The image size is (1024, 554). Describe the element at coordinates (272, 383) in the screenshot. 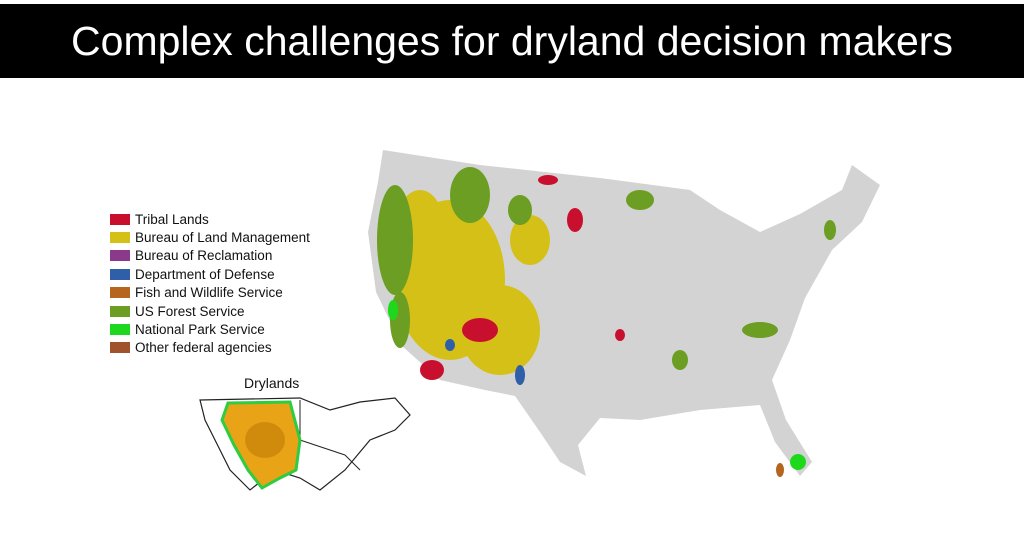

I see `inset-title: Drylands` at that location.